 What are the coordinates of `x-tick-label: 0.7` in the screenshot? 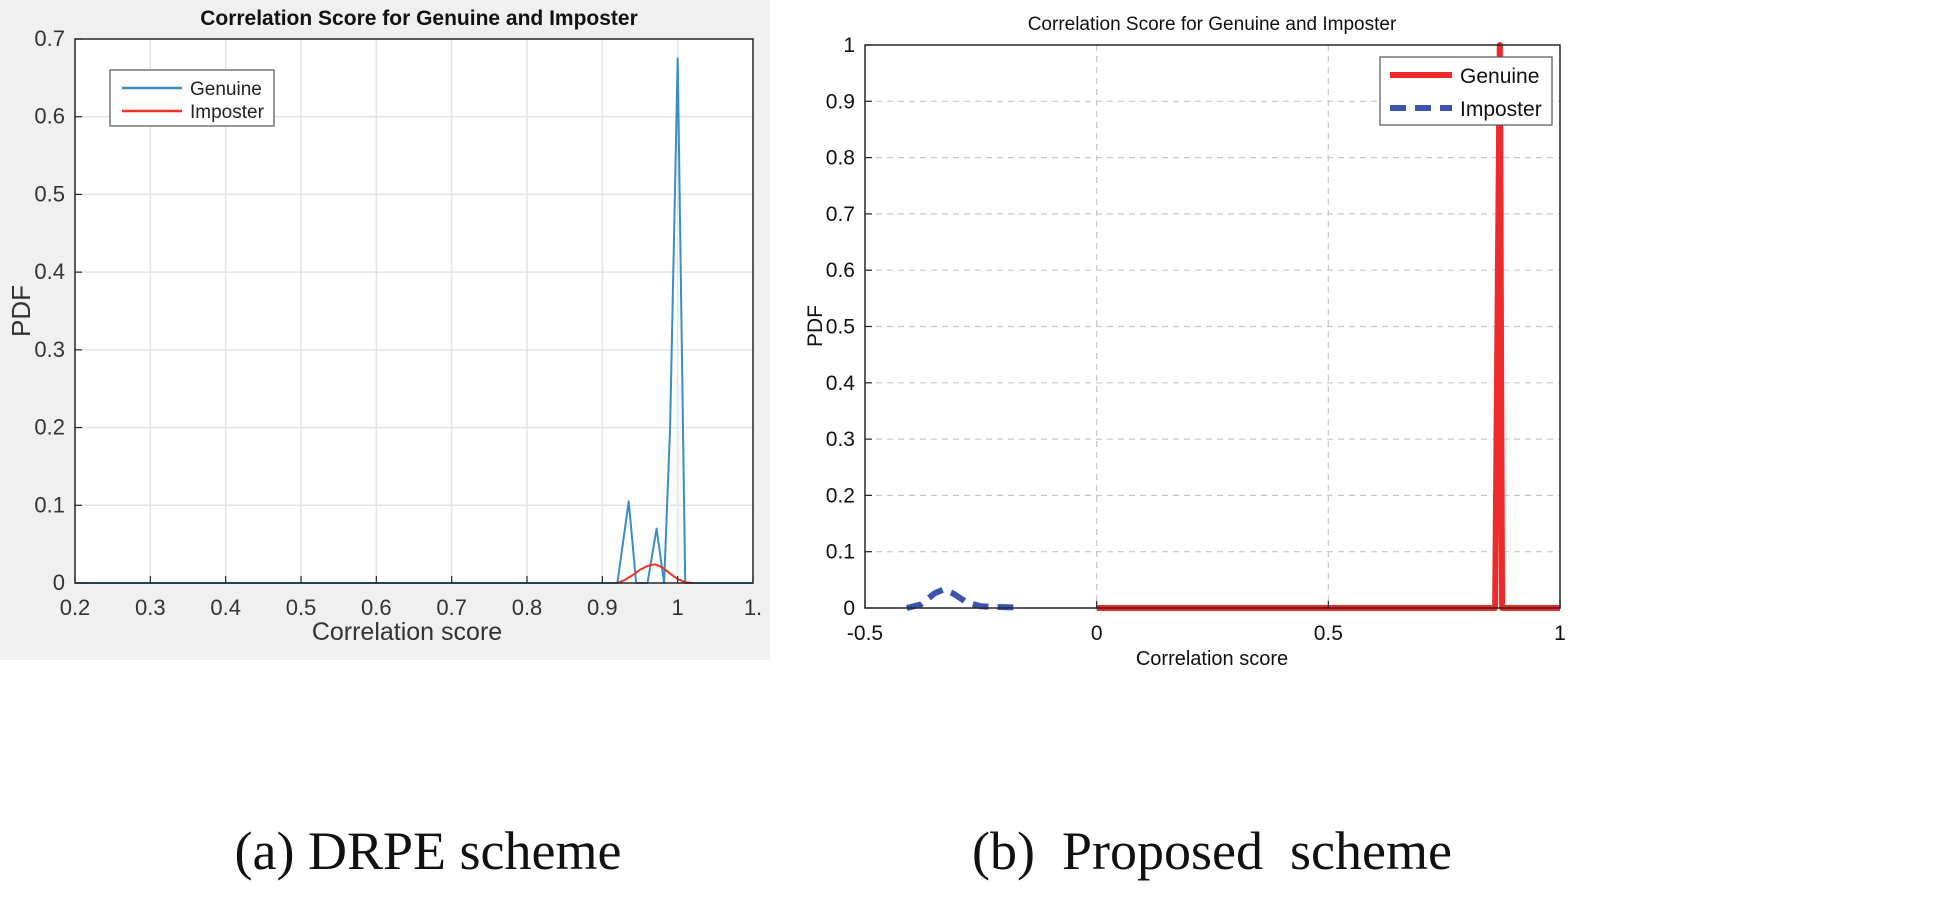 It's located at (451, 607).